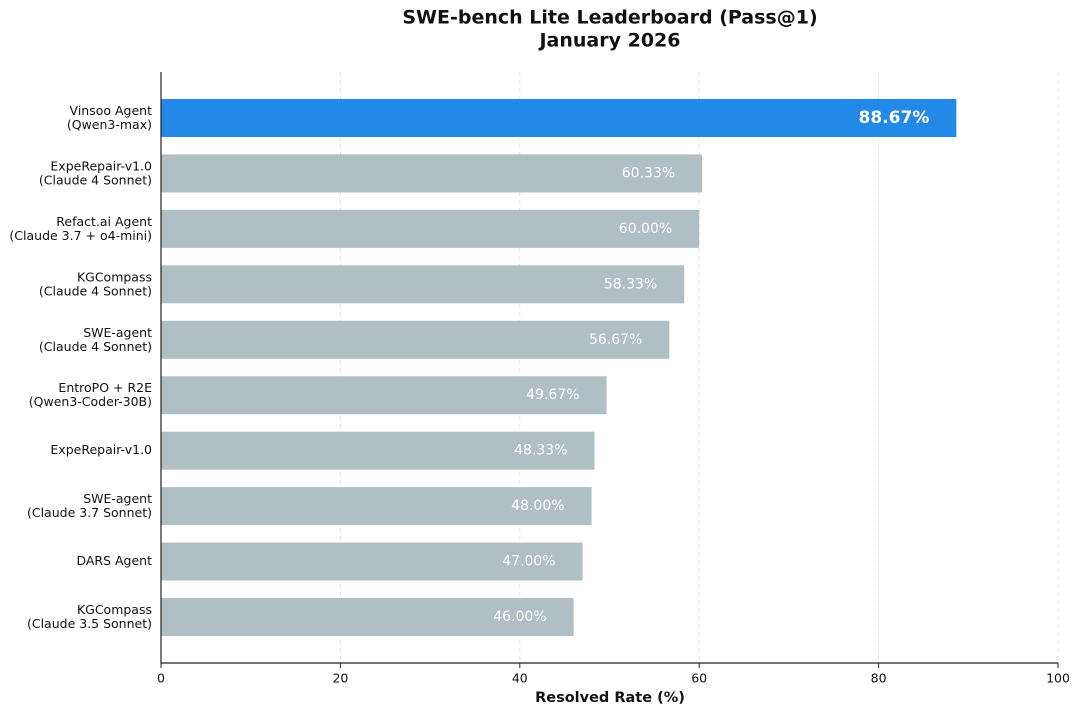 This screenshot has height=715, width=1080. Describe the element at coordinates (114, 560) in the screenshot. I see `y-tick-label: DARS Agent` at that location.